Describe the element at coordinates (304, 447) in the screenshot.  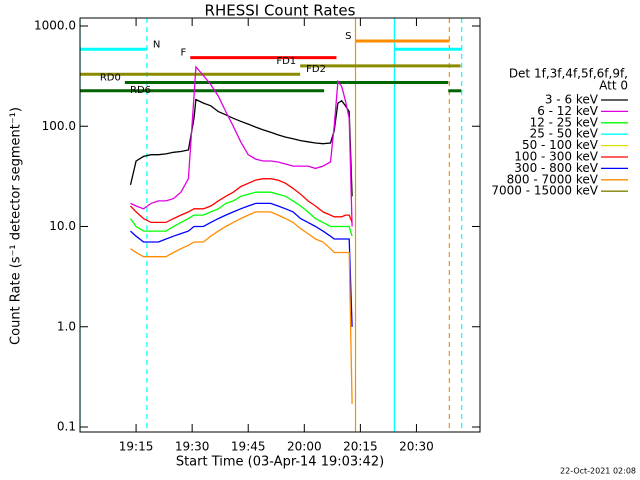
I see `x-tick-label: 20:00` at that location.